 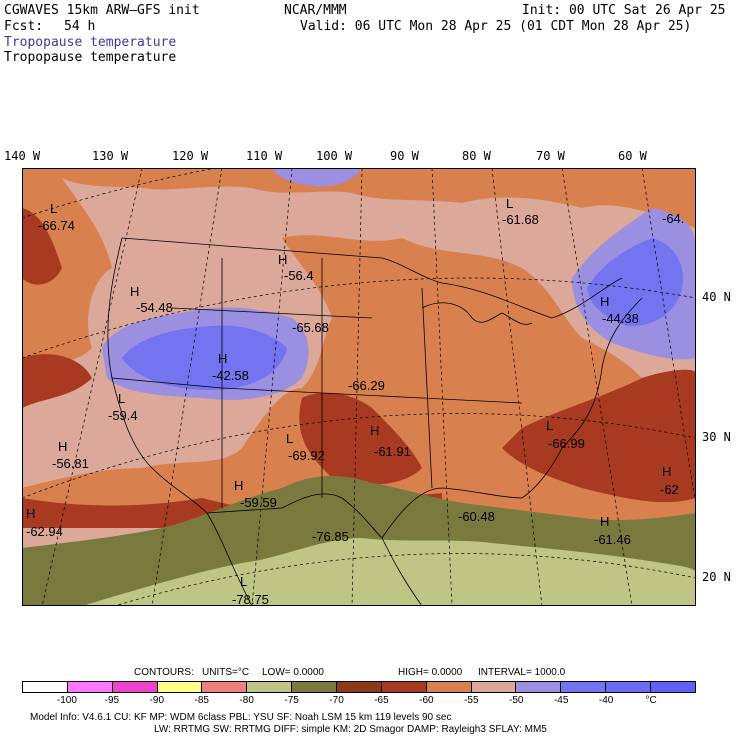 I want to click on meridian-120w, so click(x=187, y=387).